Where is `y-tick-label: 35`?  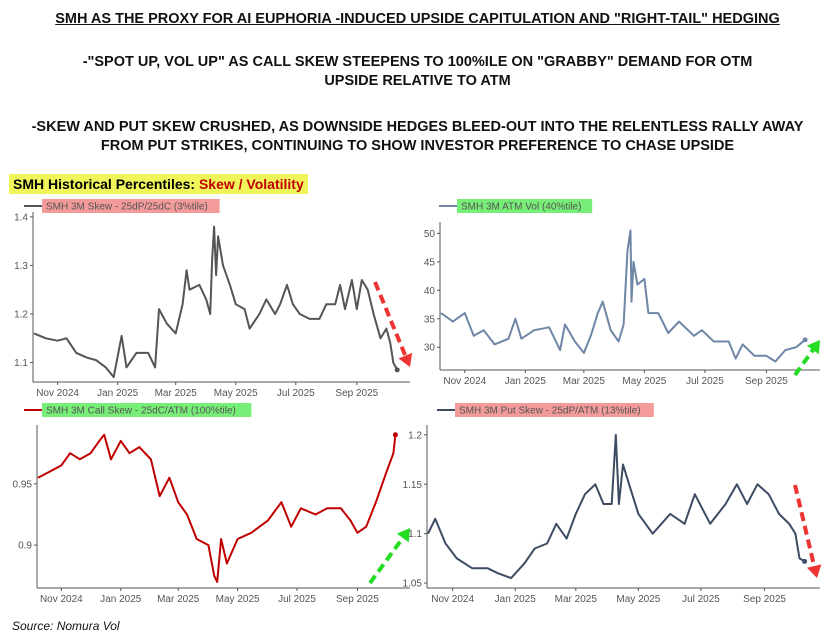 y-tick-label: 35 is located at coordinates (430, 319).